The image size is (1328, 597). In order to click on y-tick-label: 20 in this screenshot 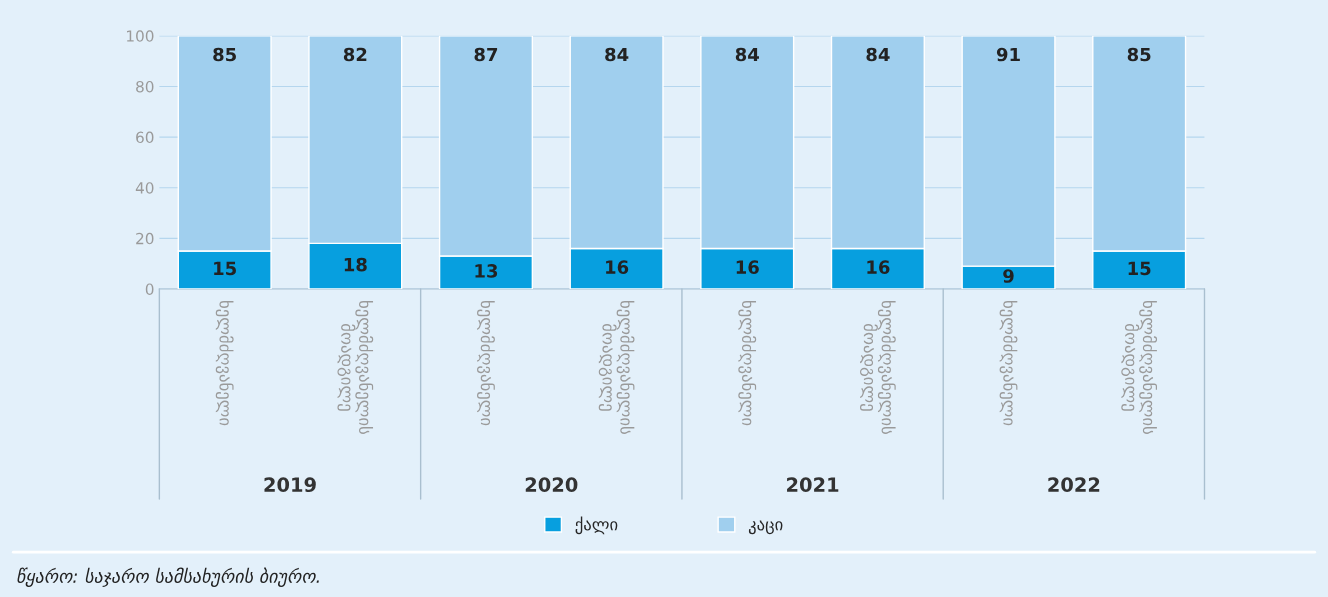, I will do `click(145, 238)`.